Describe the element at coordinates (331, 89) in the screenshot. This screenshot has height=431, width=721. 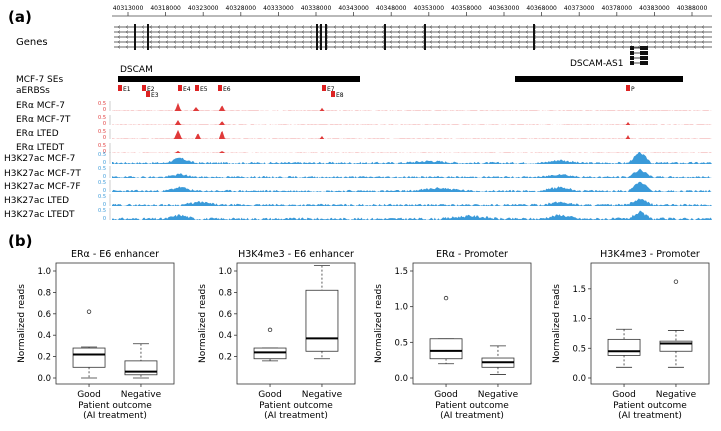
I see `erbs-label: E7` at that location.